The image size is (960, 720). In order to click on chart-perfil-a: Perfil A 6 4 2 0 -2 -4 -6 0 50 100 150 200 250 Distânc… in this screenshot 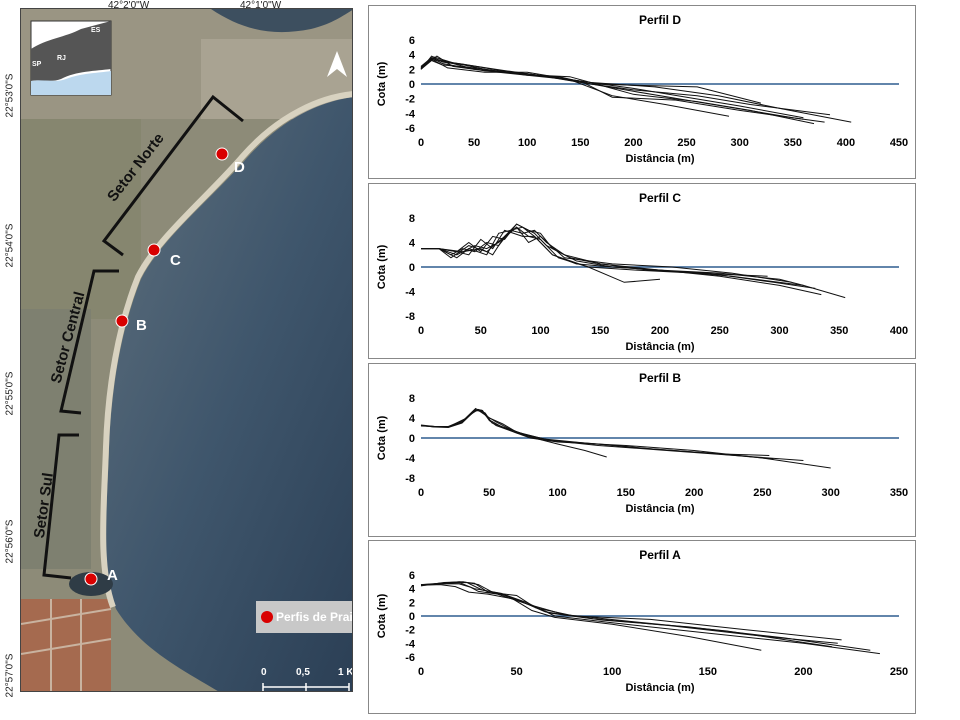, I will do `click(642, 627)`.